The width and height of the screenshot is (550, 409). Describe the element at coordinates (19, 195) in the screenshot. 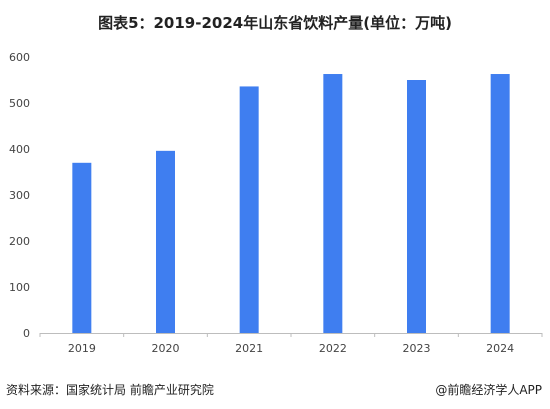

I see `y-tick-label: 300` at that location.